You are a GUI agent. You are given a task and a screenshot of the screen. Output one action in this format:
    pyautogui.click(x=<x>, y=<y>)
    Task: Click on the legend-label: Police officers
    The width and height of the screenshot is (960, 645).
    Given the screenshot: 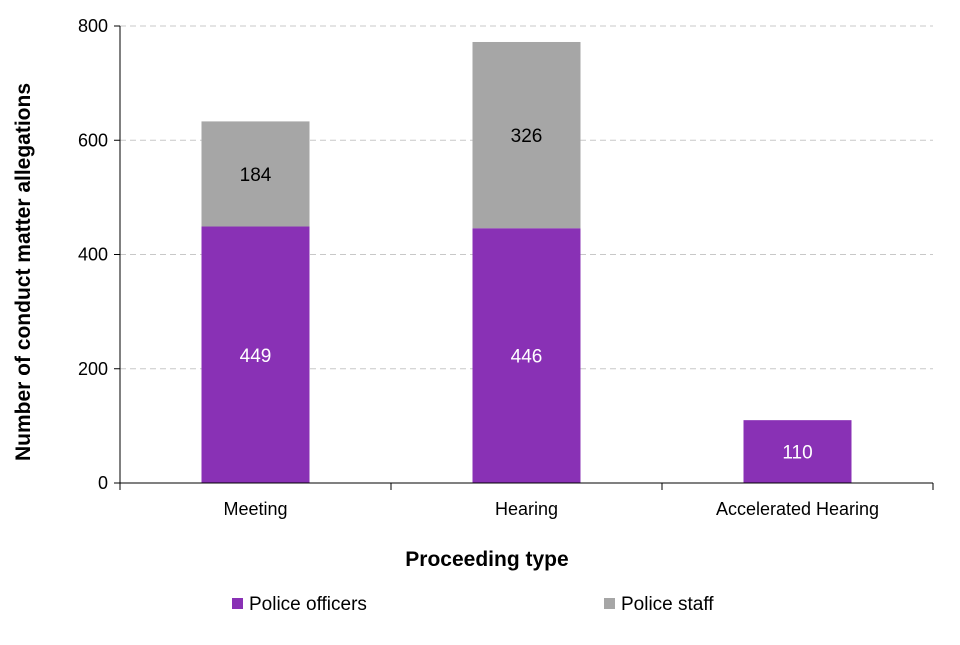 What is the action you would take?
    pyautogui.click(x=308, y=604)
    